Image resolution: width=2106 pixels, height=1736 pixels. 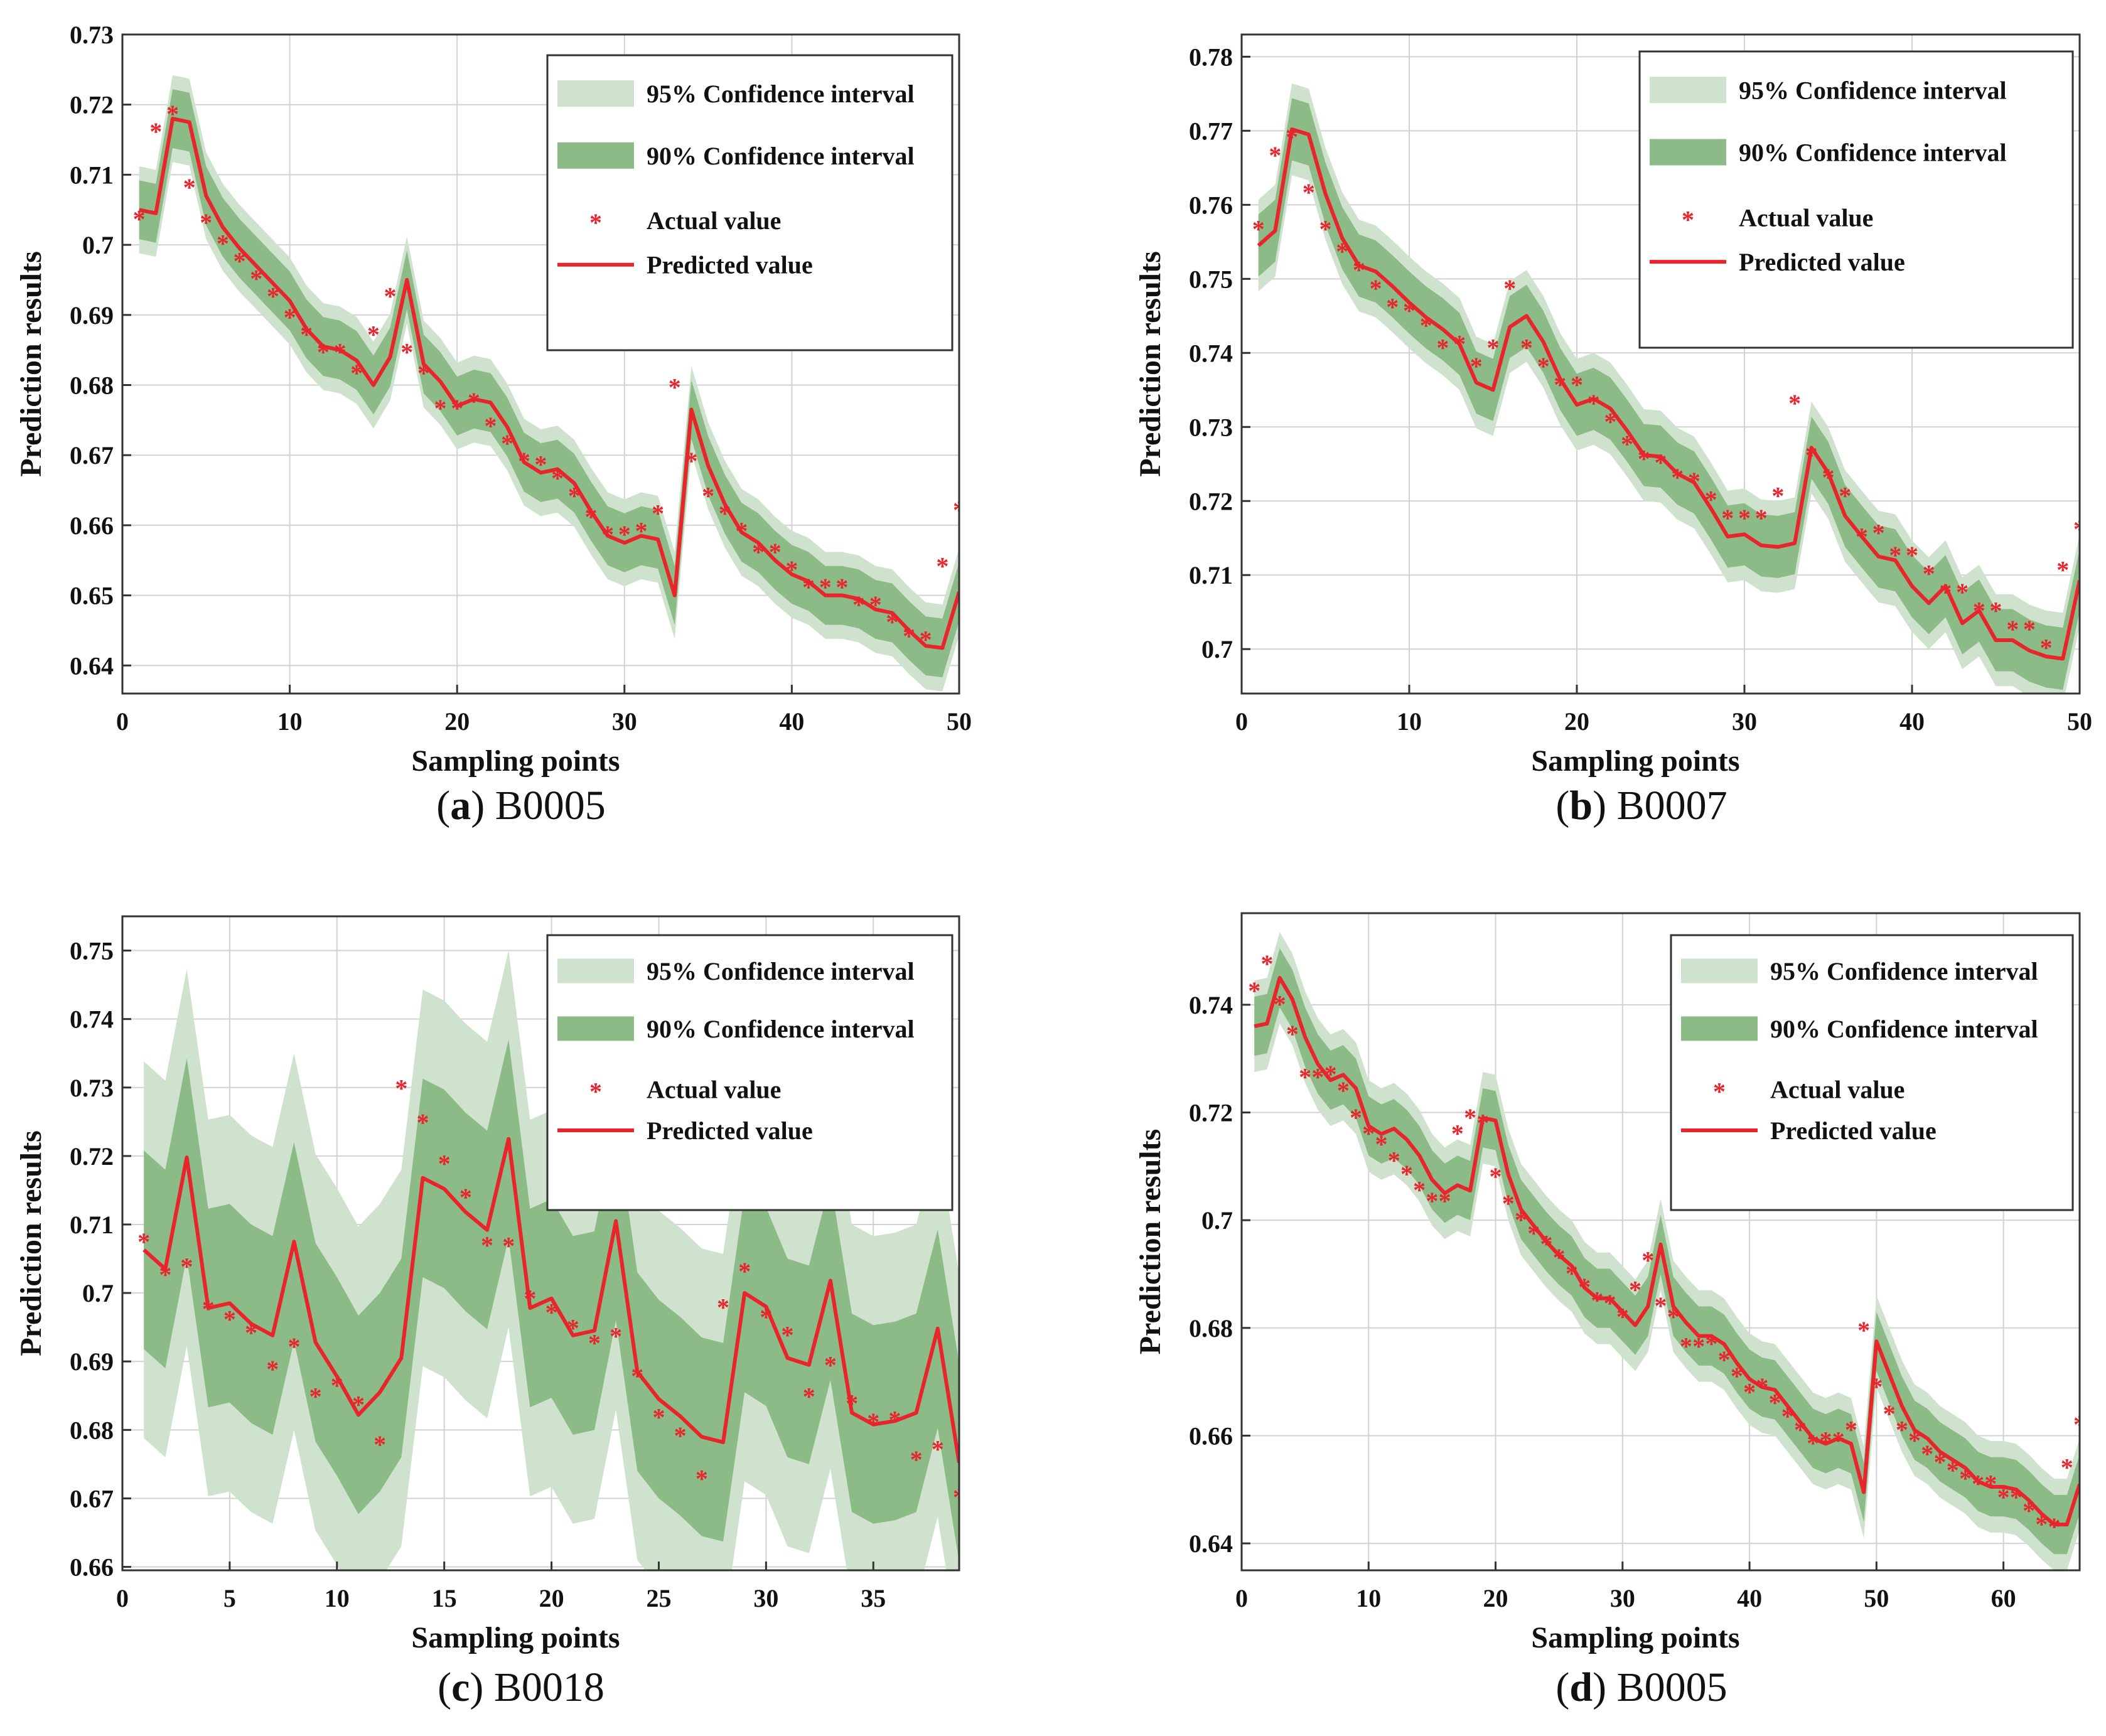 What do you see at coordinates (92, 455) in the screenshot?
I see `y-tick-label: 0.67` at bounding box center [92, 455].